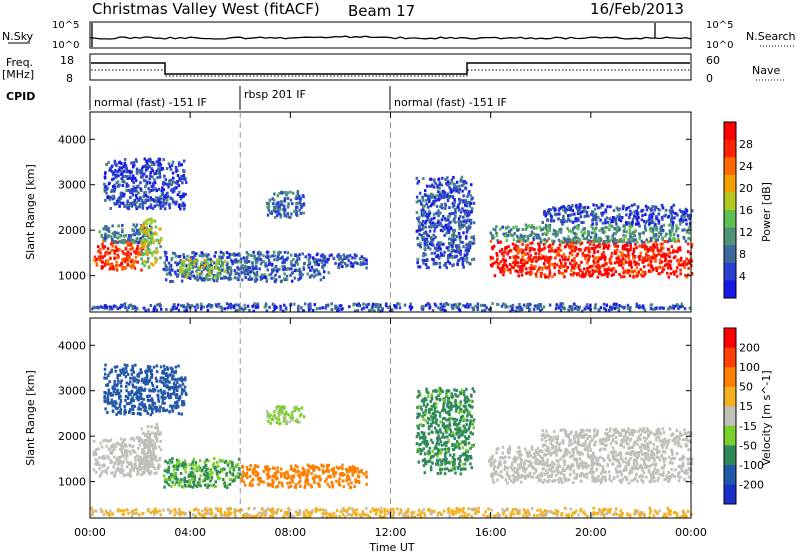 The image size is (800, 558). Describe the element at coordinates (72, 230) in the screenshot. I see `ytick-label: 2000` at that location.